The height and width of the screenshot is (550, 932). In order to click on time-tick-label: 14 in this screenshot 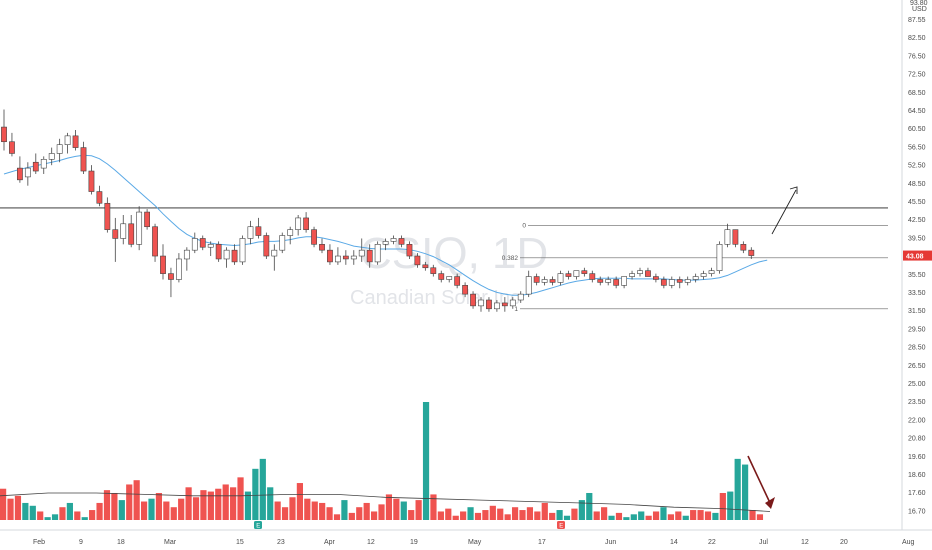, I will do `click(674, 542)`.